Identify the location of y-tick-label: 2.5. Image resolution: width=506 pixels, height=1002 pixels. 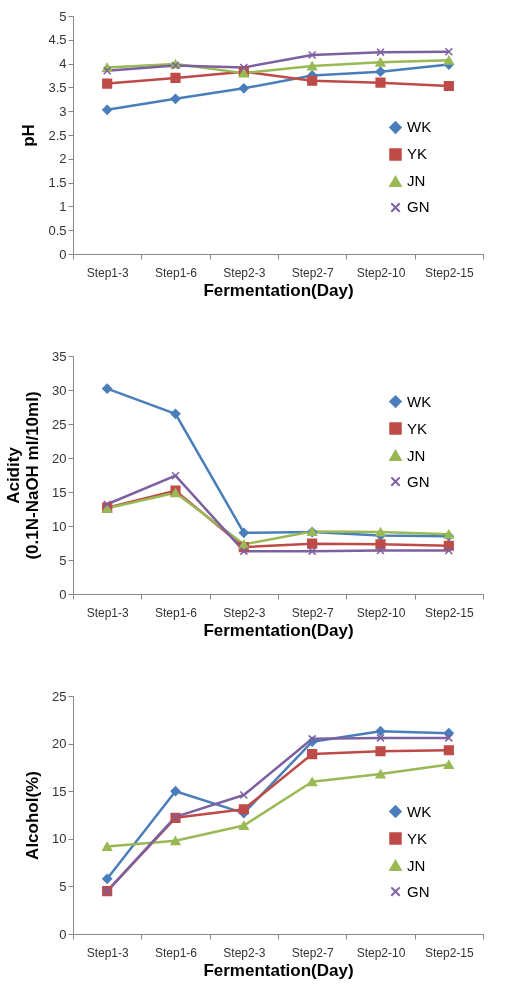
(57, 135).